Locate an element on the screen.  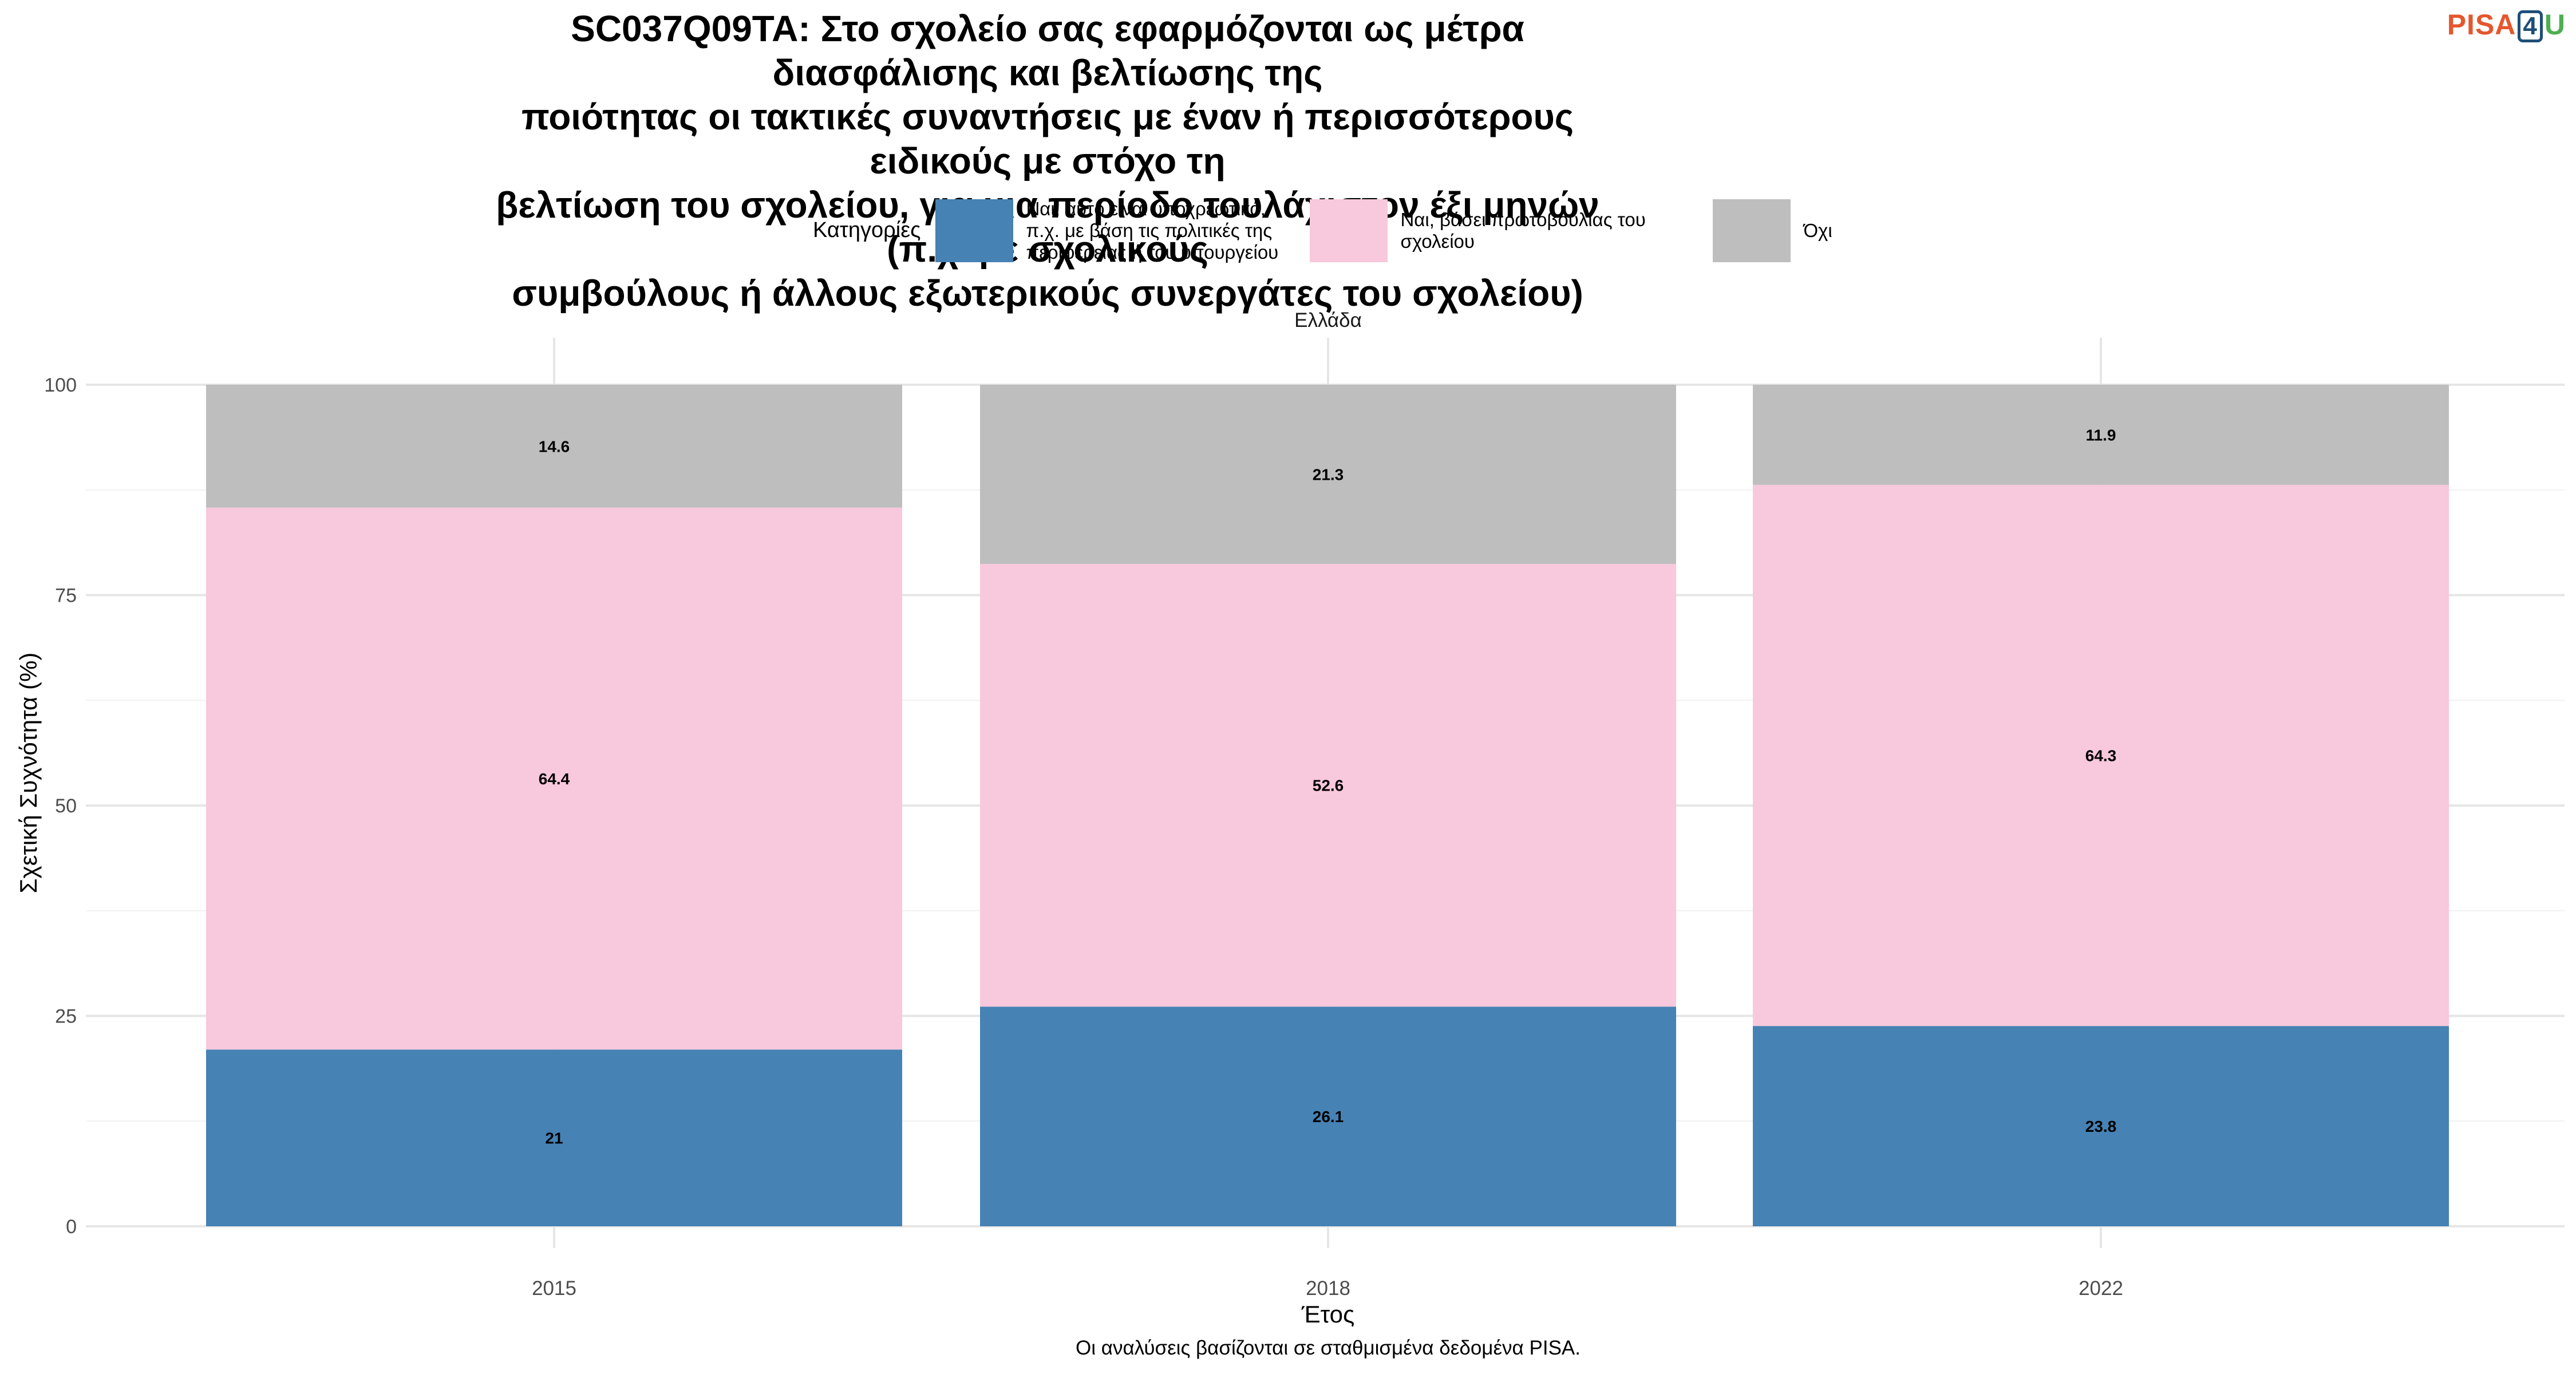
y-tick-label: 50 is located at coordinates (66, 806).